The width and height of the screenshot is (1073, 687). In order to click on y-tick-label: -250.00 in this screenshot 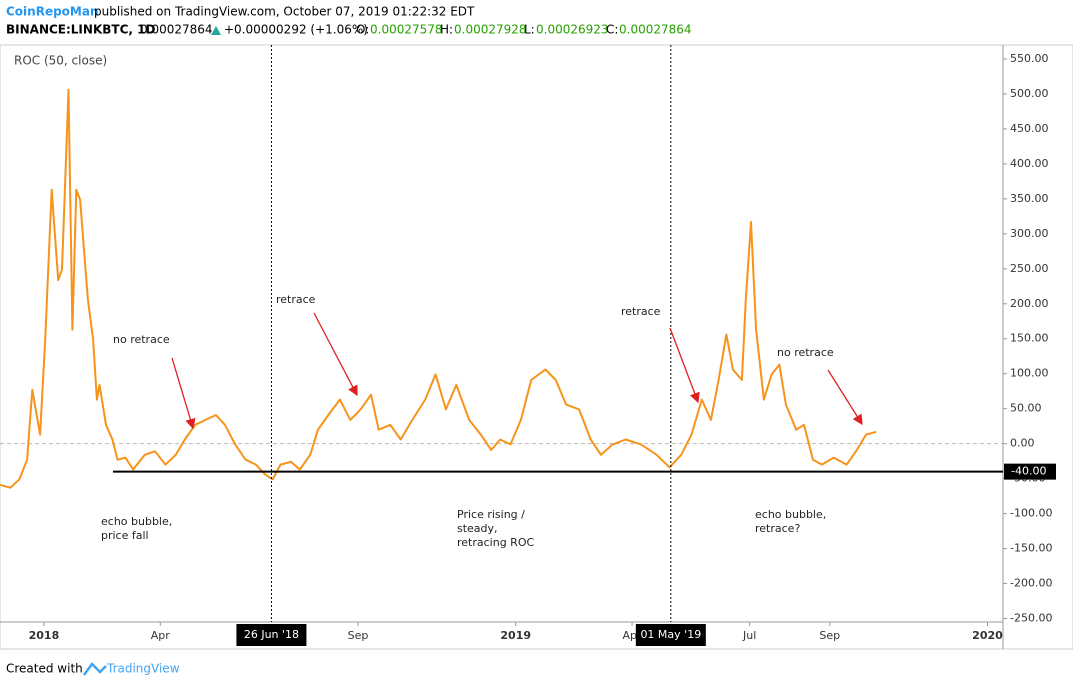, I will do `click(1031, 618)`.